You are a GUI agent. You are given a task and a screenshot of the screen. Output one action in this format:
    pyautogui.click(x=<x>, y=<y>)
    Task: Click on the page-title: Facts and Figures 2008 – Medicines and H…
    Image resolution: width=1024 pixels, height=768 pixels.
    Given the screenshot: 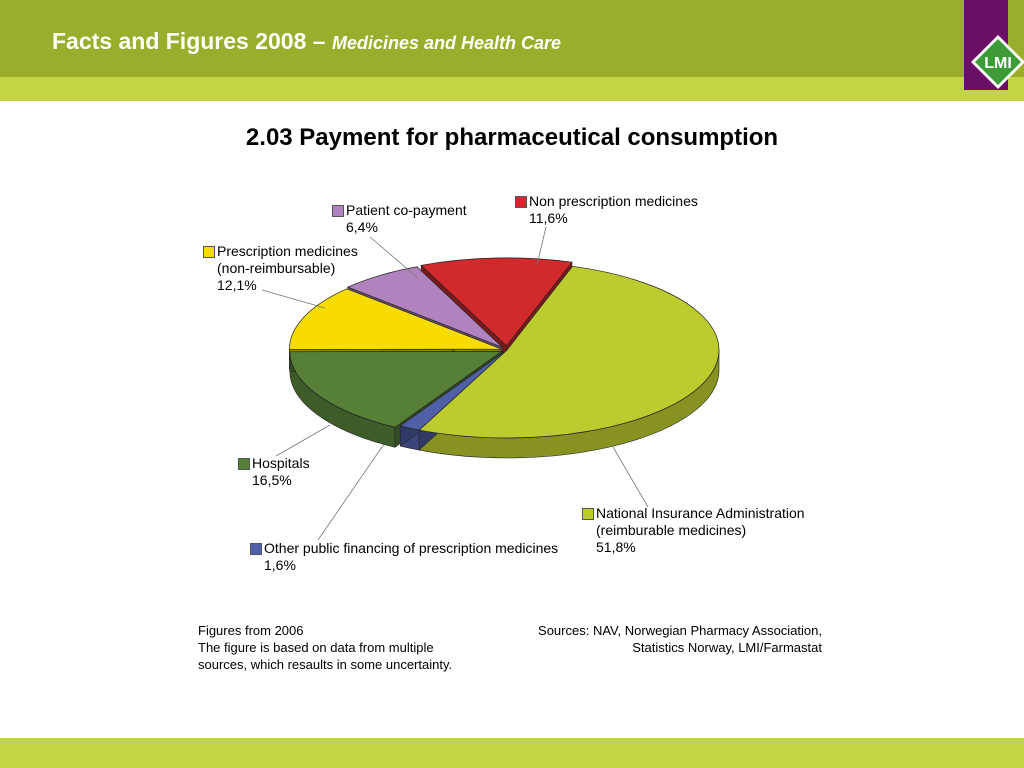 What is the action you would take?
    pyautogui.click(x=306, y=41)
    